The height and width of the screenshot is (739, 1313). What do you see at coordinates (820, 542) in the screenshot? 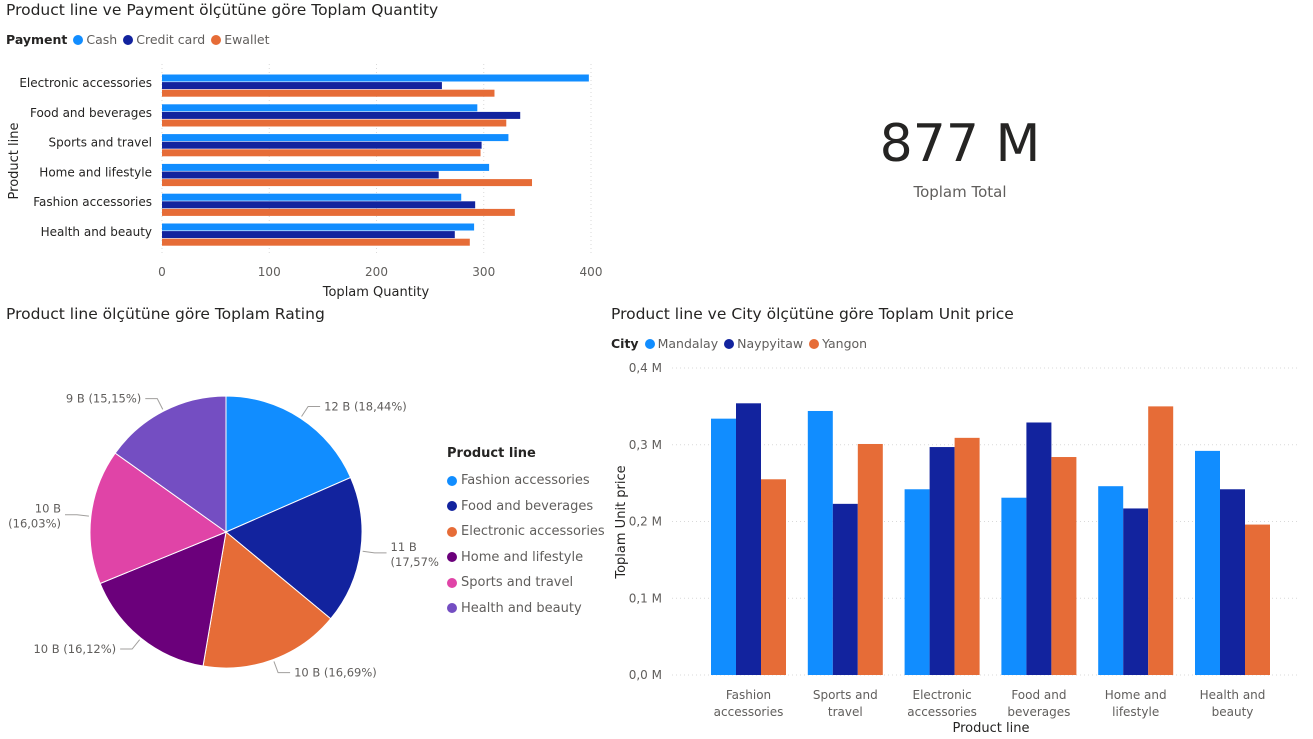
I see `column-mandalay-sports-and-travel` at bounding box center [820, 542].